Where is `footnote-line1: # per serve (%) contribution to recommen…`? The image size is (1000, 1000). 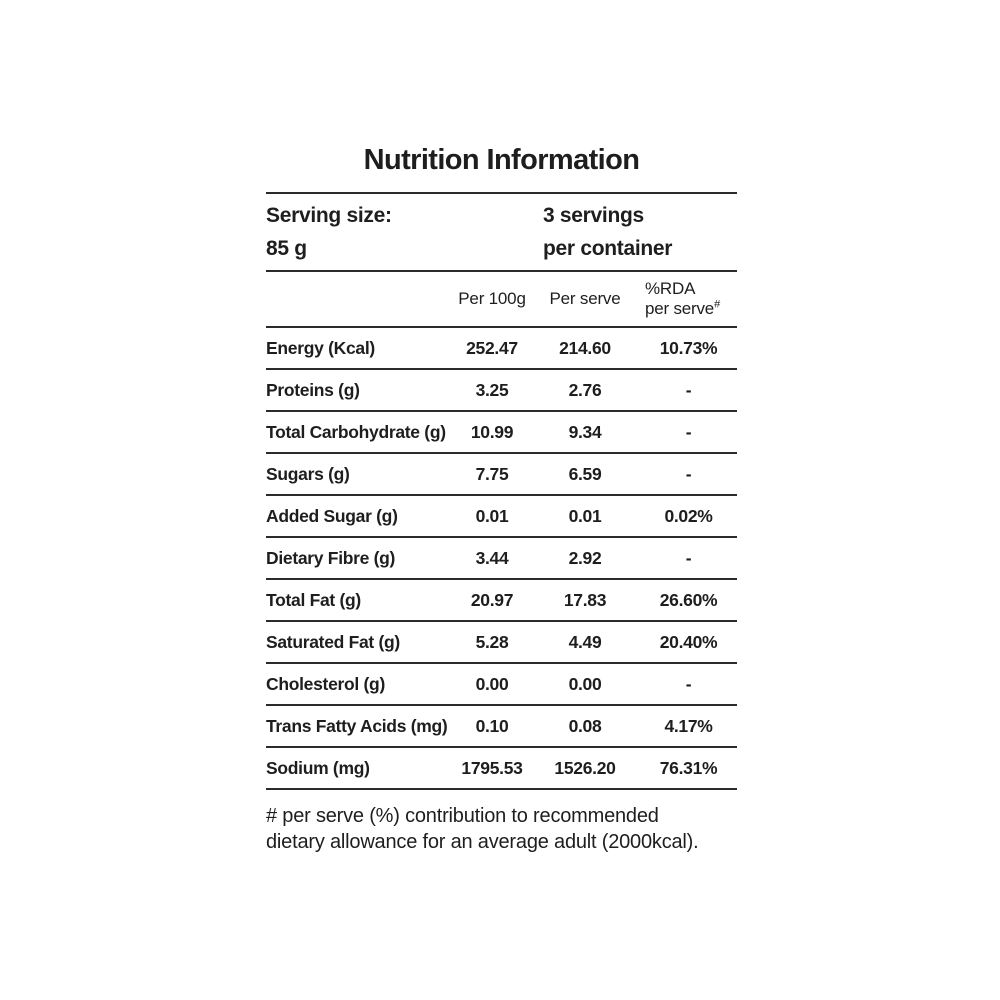
footnote-line1: # per serve (%) contribution to recommen… is located at coordinates (462, 816).